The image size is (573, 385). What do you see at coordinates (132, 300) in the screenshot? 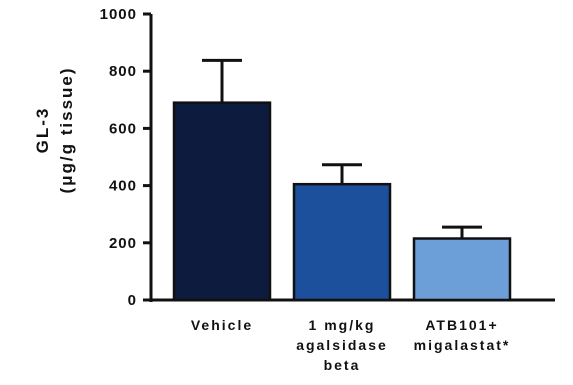
I see `y-tick-label: 0` at bounding box center [132, 300].